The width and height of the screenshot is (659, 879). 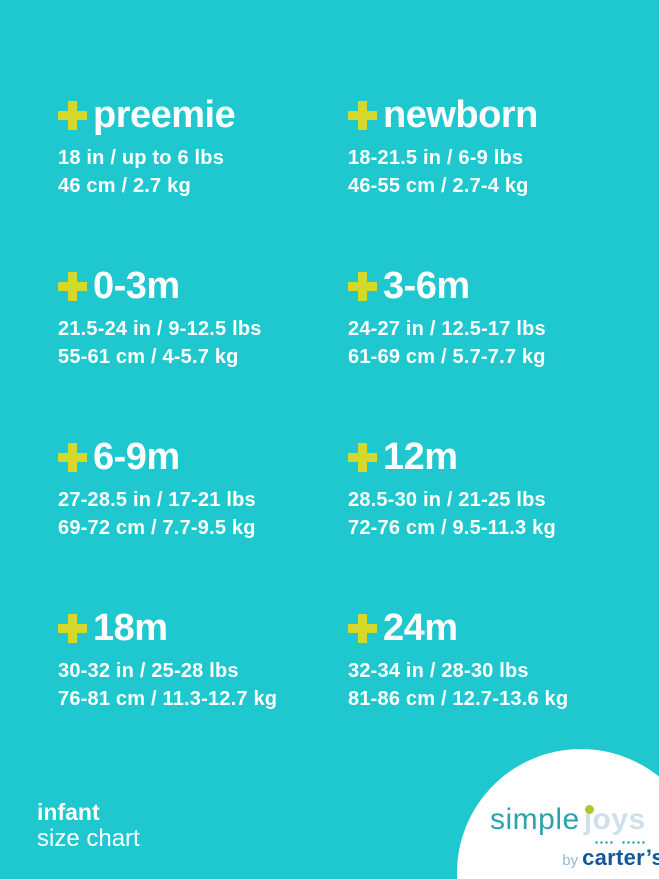 What do you see at coordinates (447, 357) in the screenshot?
I see `size-metric-range: 61-69 cm / 5.7-7.7 kg` at bounding box center [447, 357].